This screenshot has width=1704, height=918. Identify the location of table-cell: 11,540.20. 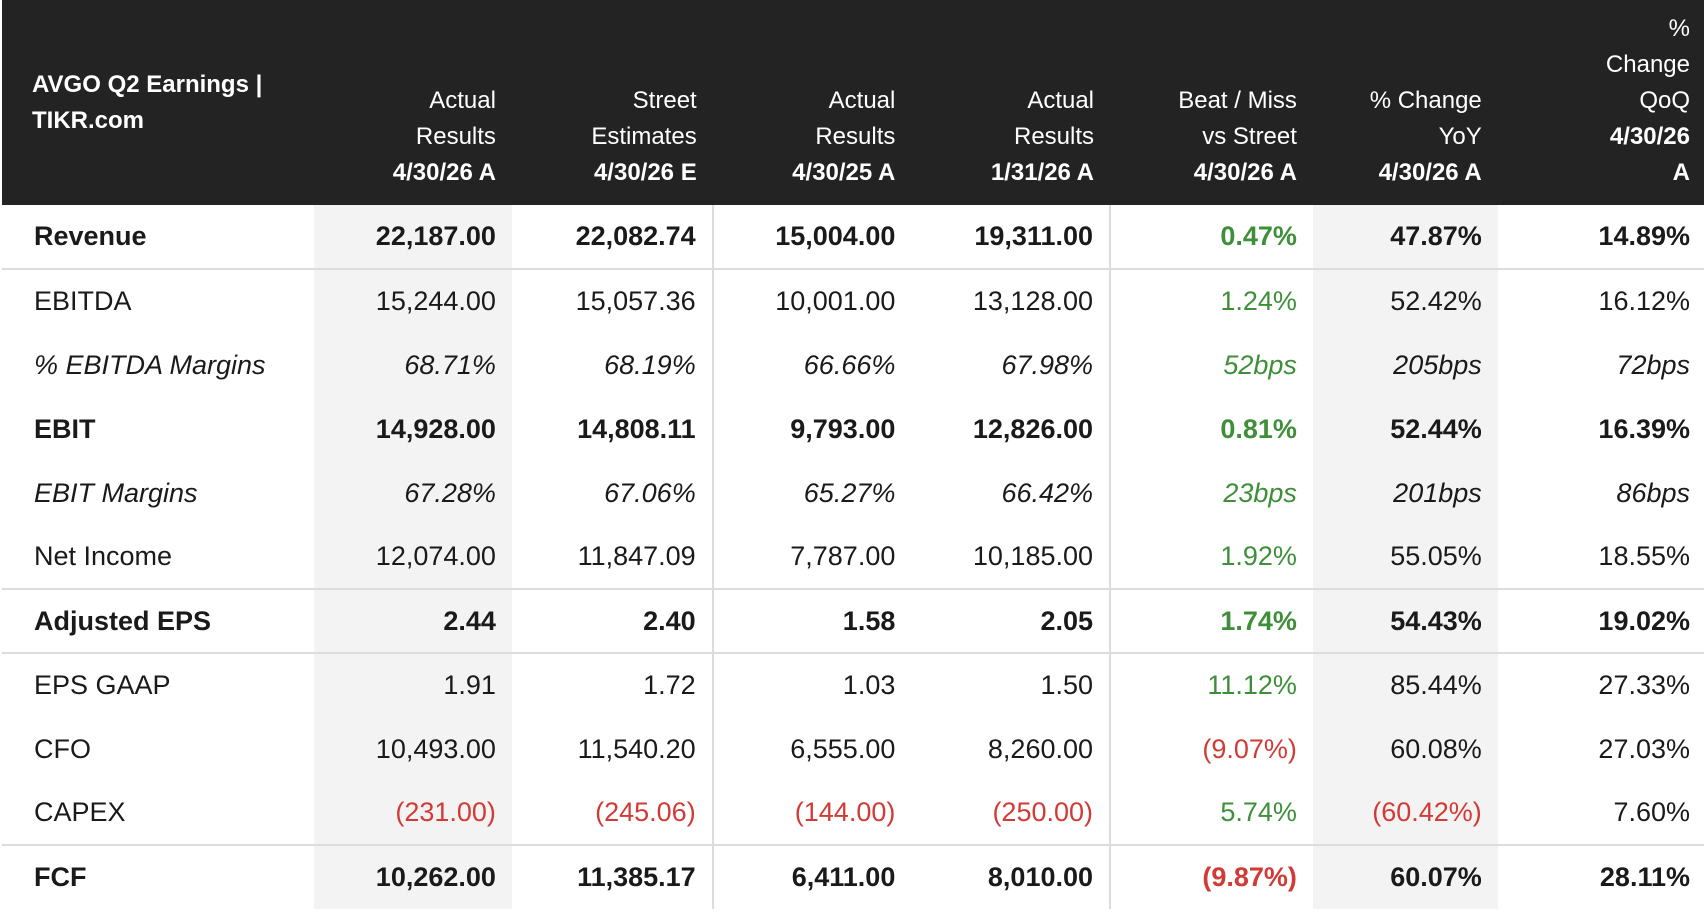
(612, 749).